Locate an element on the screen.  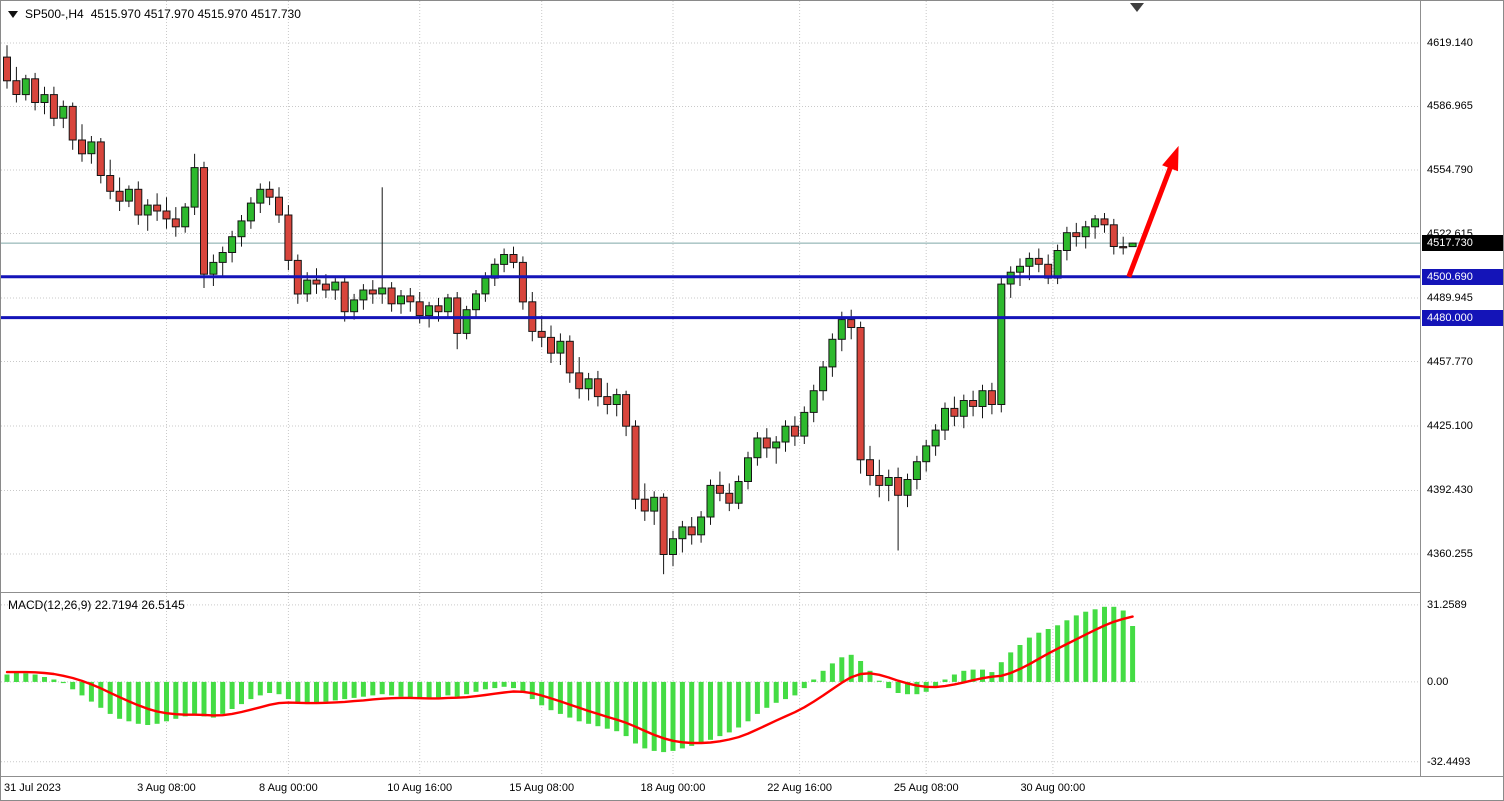
axis-splitter is located at coordinates (752, 776).